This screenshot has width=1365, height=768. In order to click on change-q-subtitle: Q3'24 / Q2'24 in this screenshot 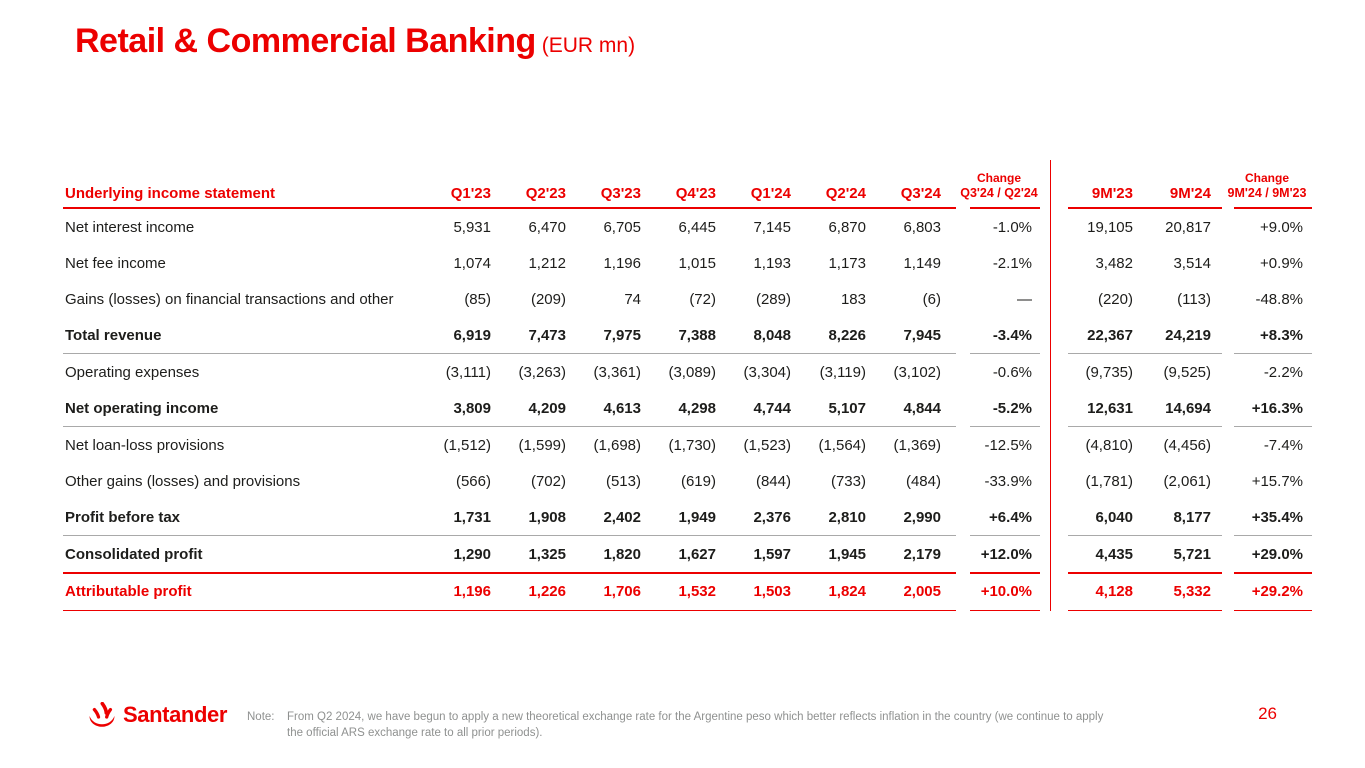, I will do `click(999, 193)`.